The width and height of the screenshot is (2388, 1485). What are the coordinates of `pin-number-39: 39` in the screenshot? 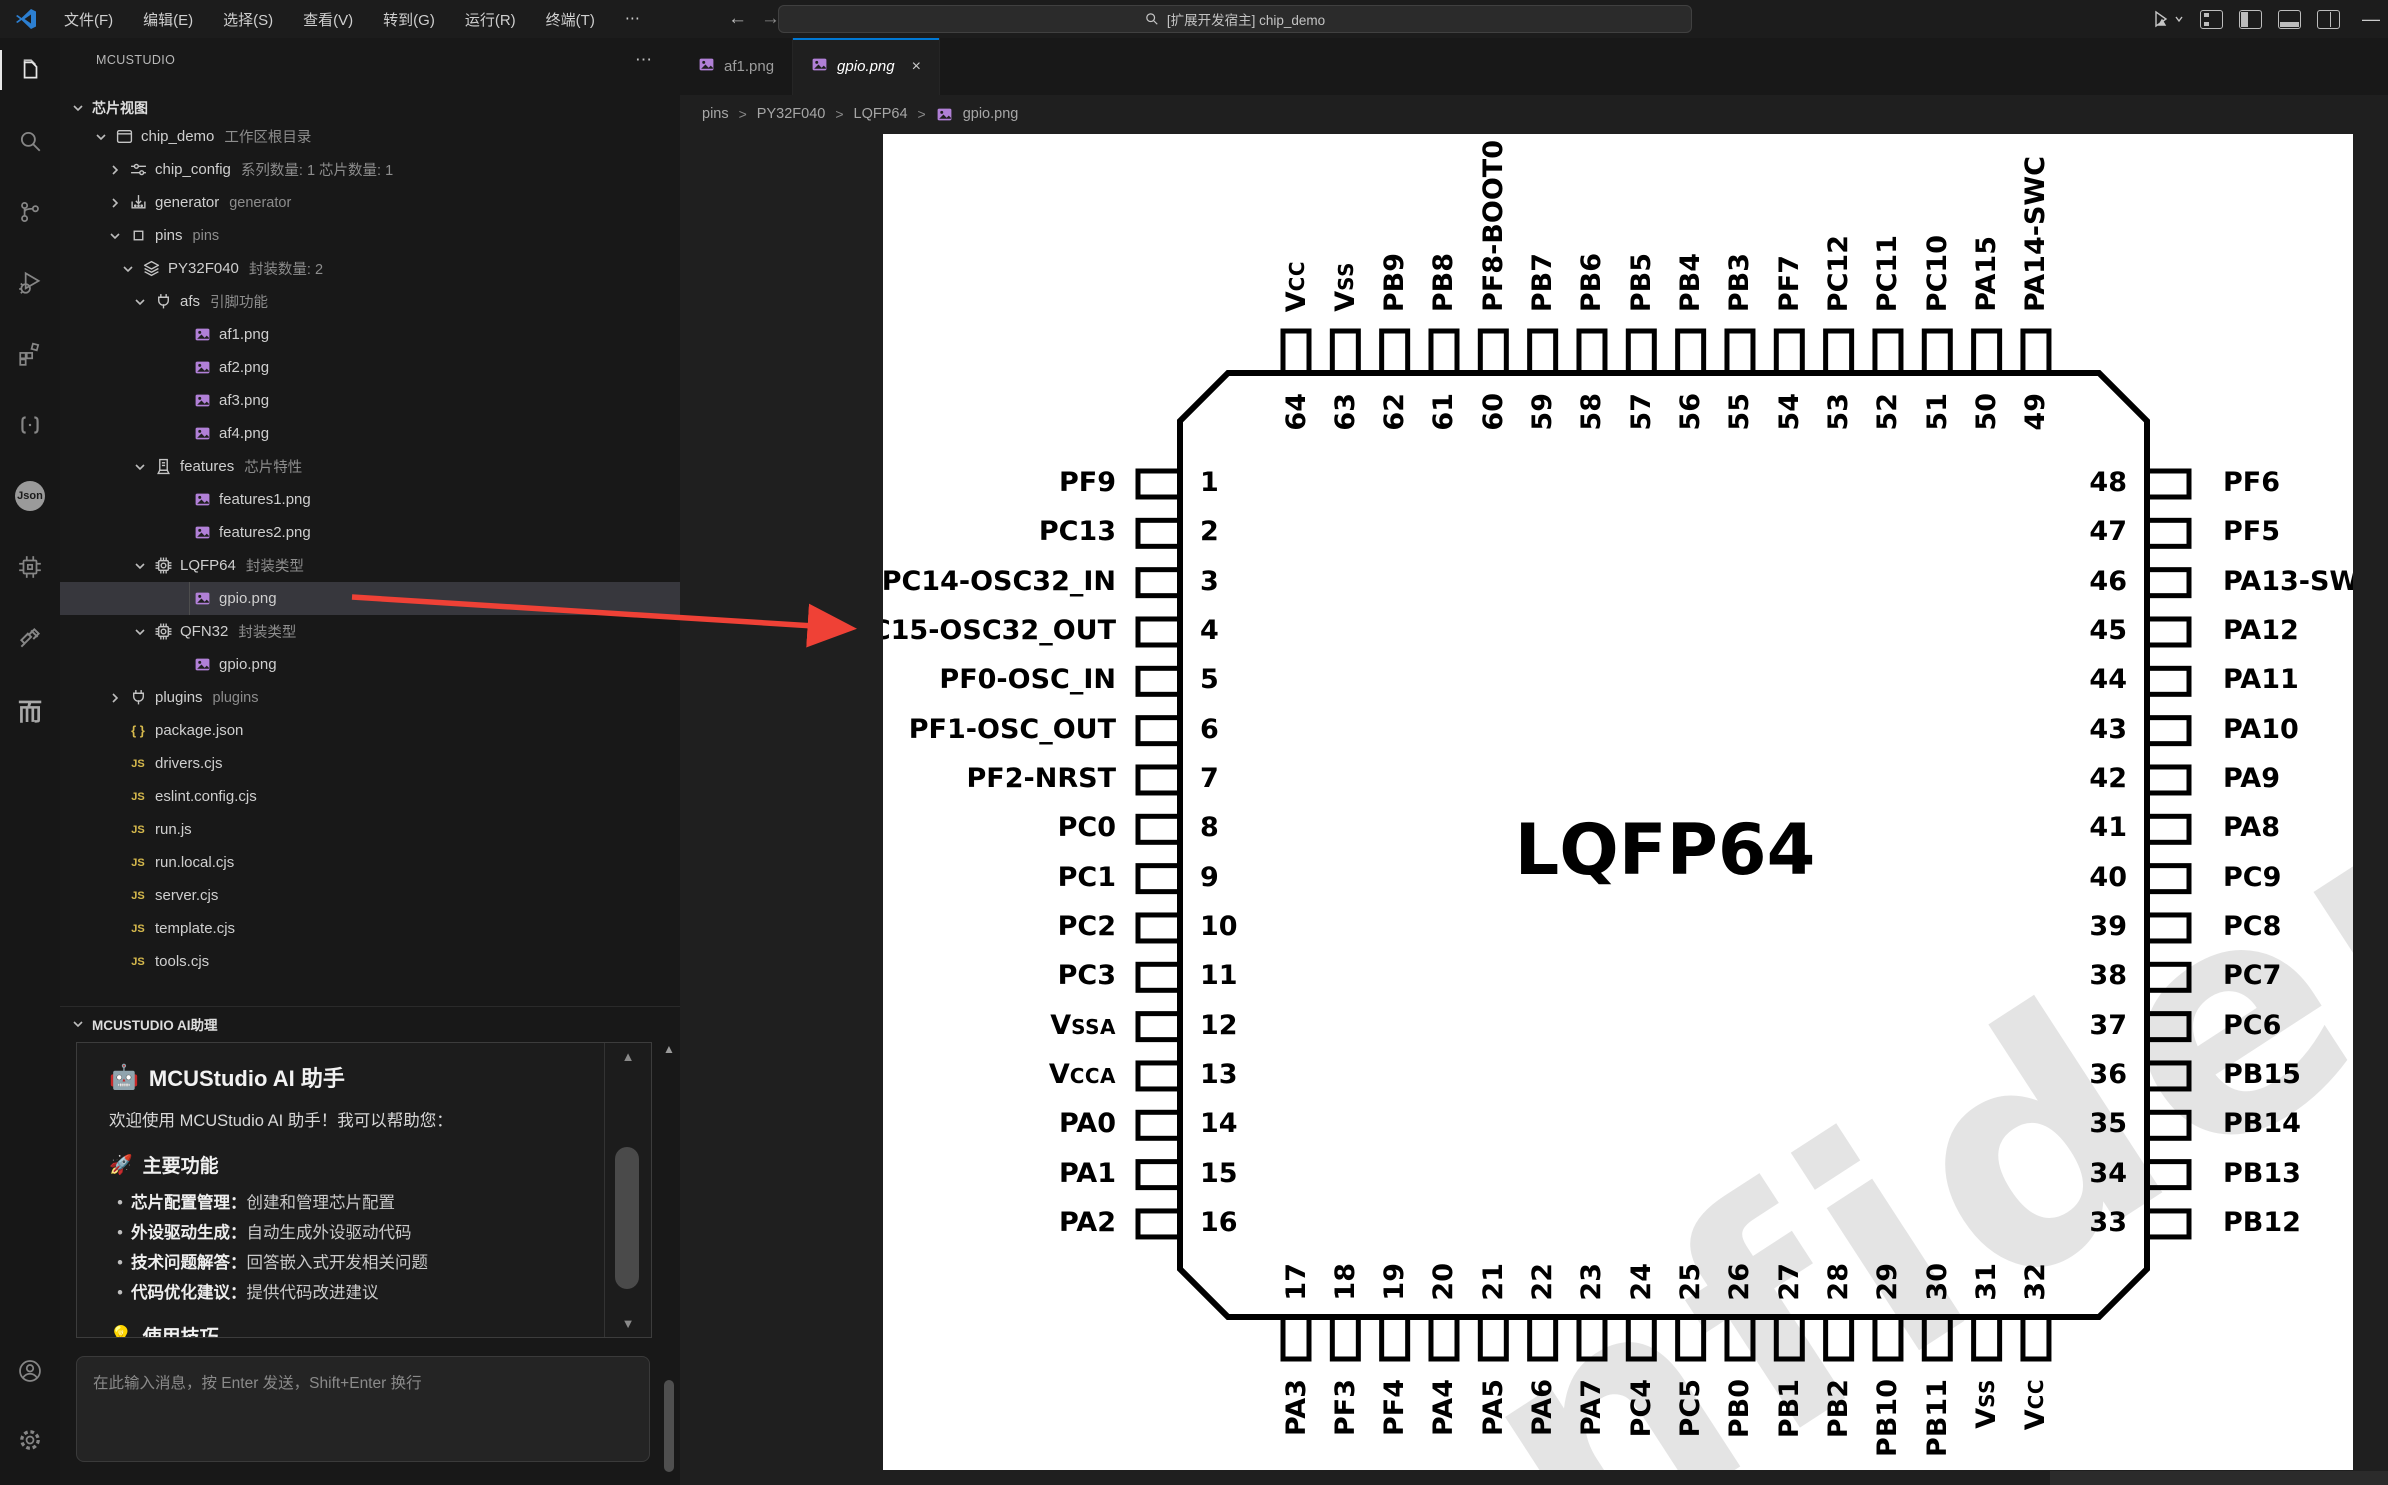 It's located at (2108, 926).